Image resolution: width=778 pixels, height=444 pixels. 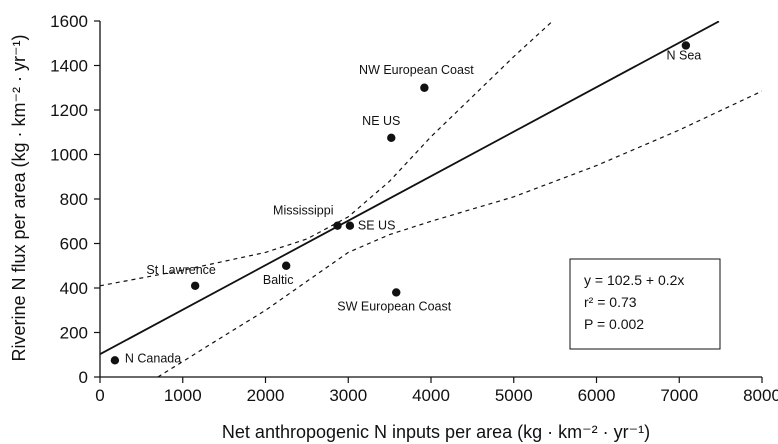 What do you see at coordinates (679, 395) in the screenshot?
I see `x-tick-label: 7000` at bounding box center [679, 395].